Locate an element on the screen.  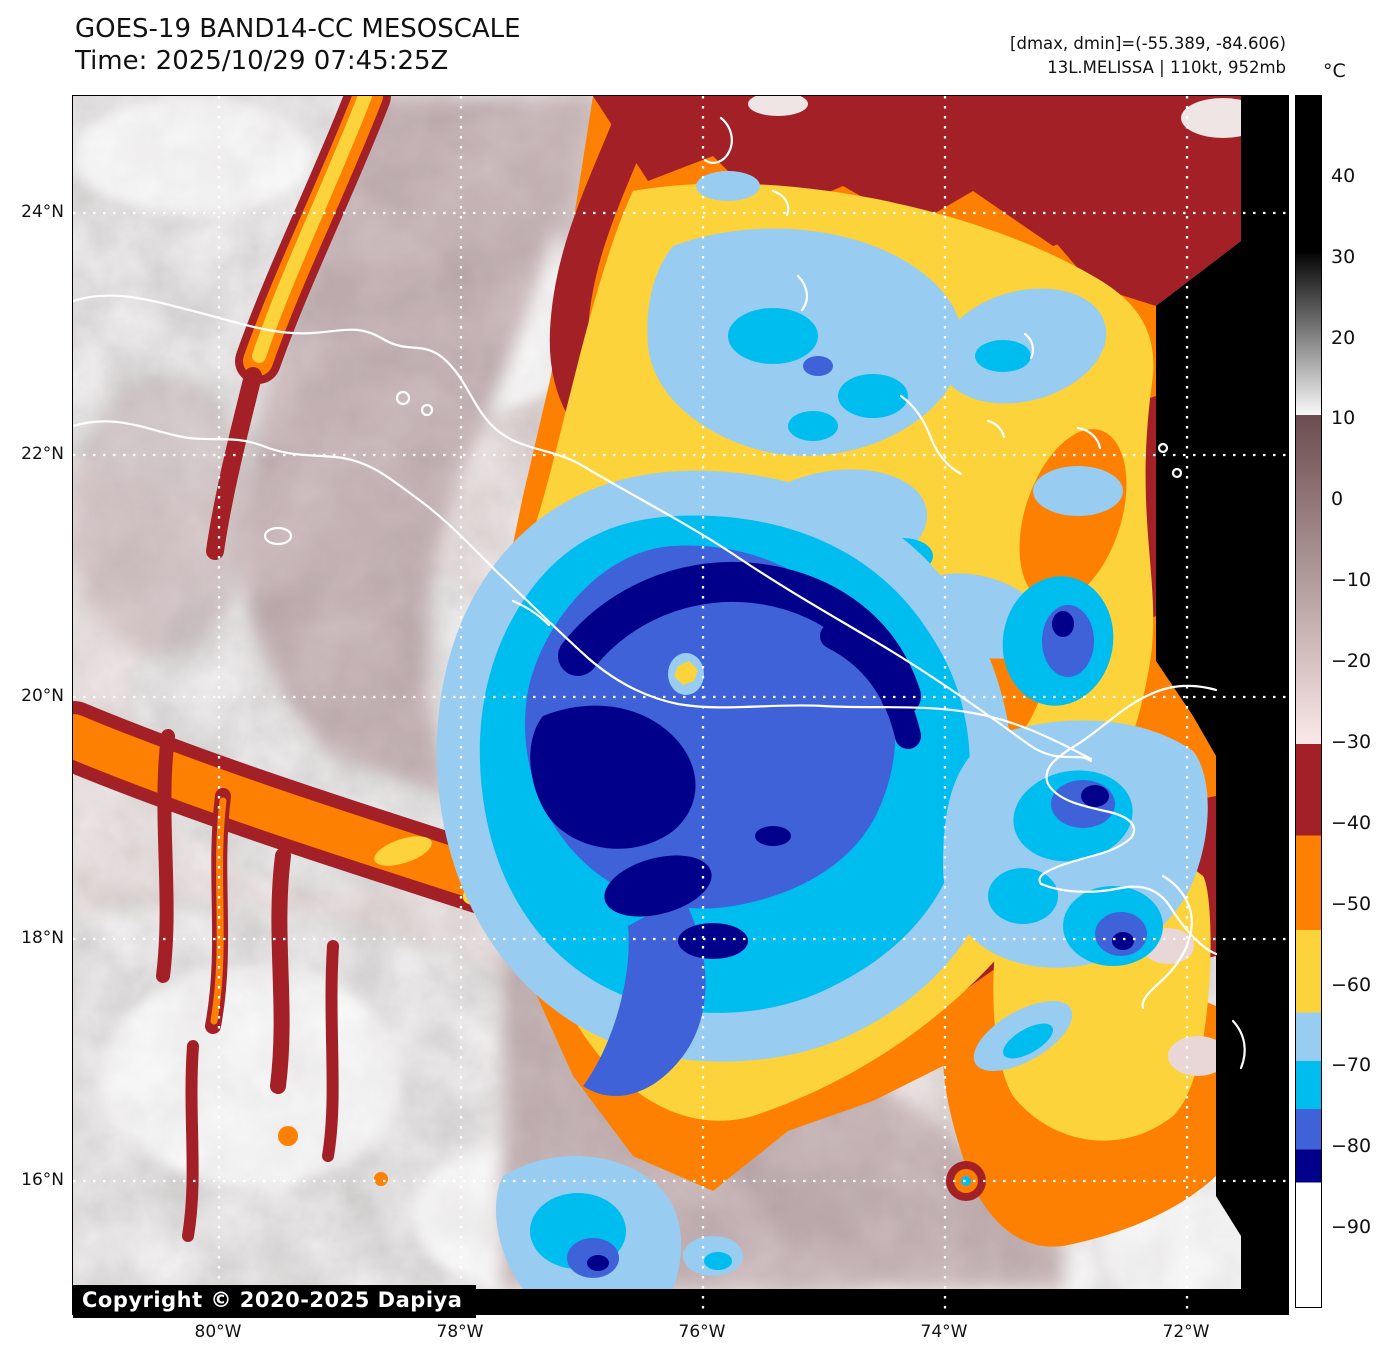
longitude-label: 72°W is located at coordinates (1186, 1332).